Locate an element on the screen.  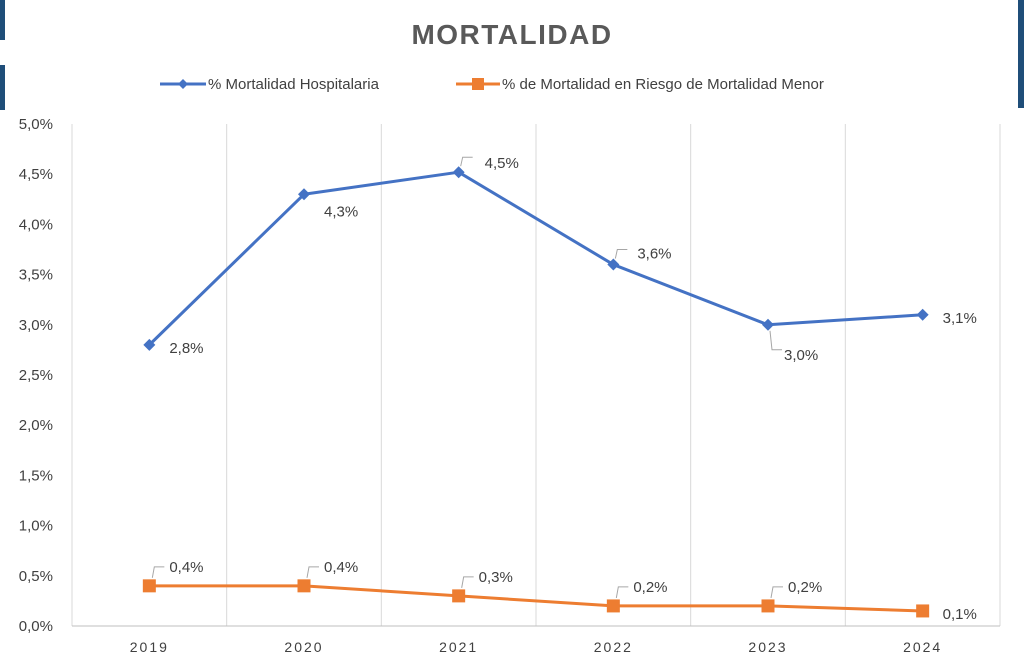
y-tick-label: 4,0% is located at coordinates (36, 224).